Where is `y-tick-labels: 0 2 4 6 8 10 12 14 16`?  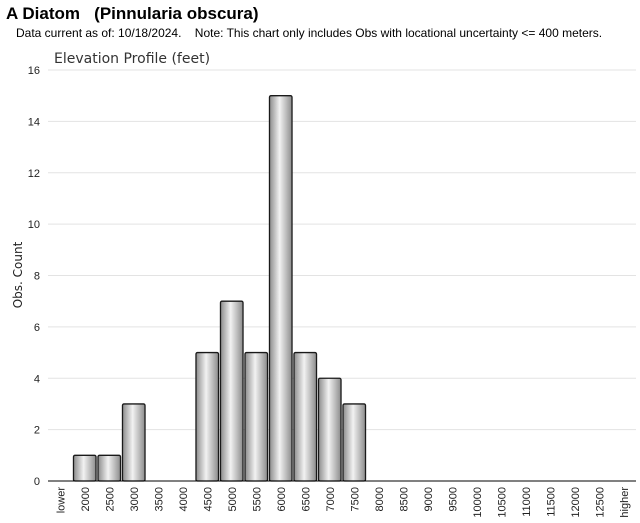
y-tick-labels: 0 2 4 6 8 10 12 14 16 is located at coordinates (34, 276).